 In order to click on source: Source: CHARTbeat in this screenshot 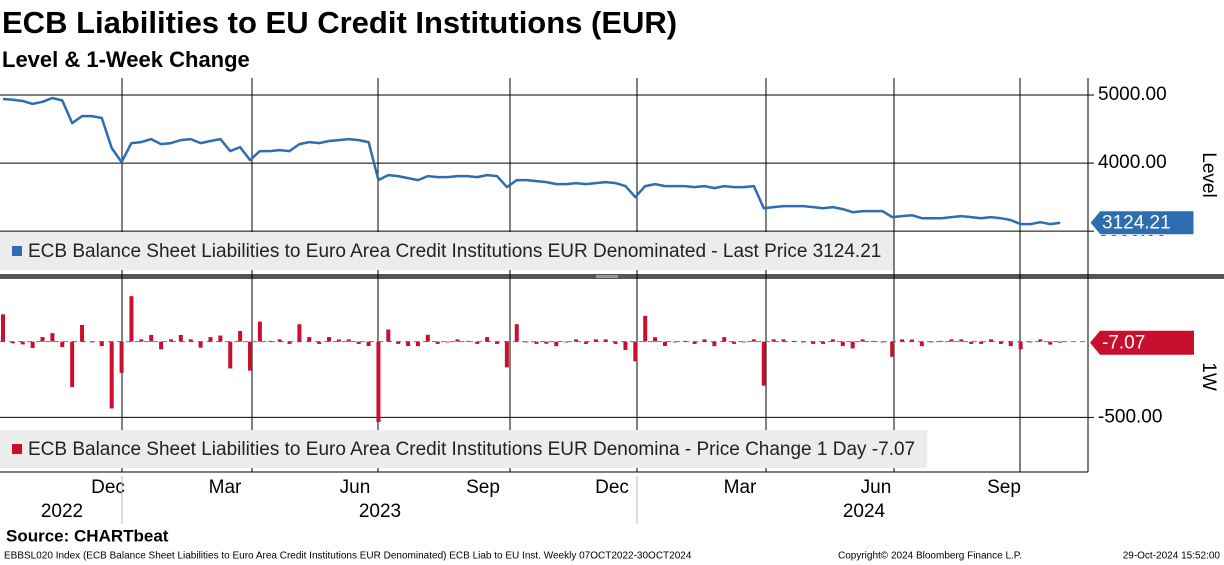, I will do `click(87, 535)`.